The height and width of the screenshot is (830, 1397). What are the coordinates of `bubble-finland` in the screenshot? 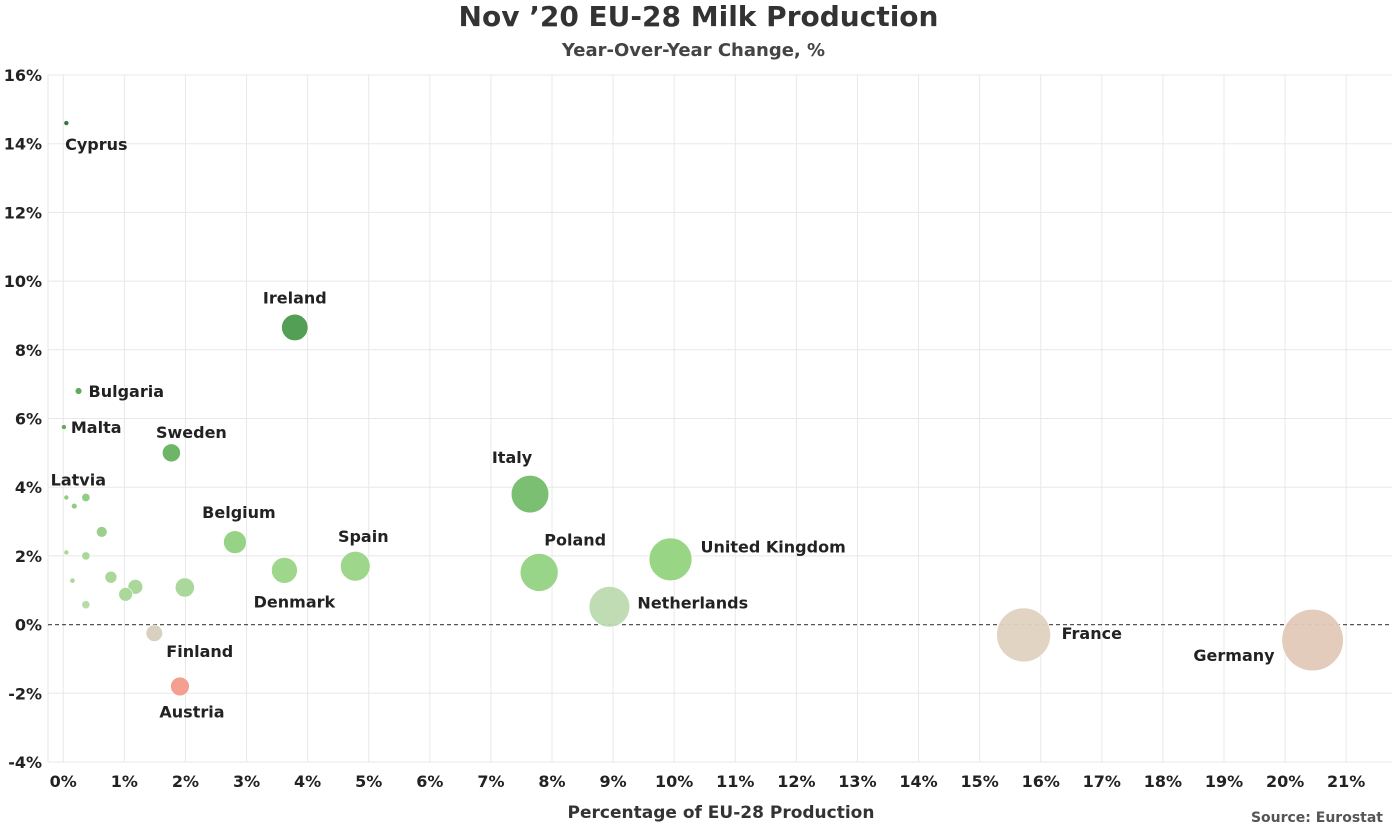 It's located at (154, 633).